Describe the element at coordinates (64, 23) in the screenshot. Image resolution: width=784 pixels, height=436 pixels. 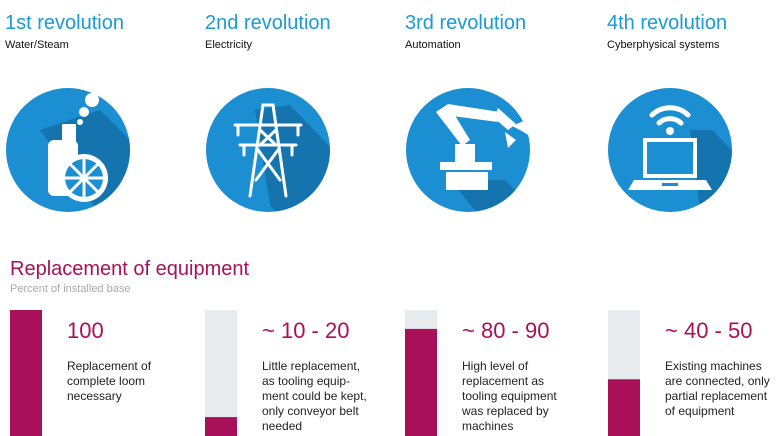
I see `revolution-title: 1st revolution` at that location.